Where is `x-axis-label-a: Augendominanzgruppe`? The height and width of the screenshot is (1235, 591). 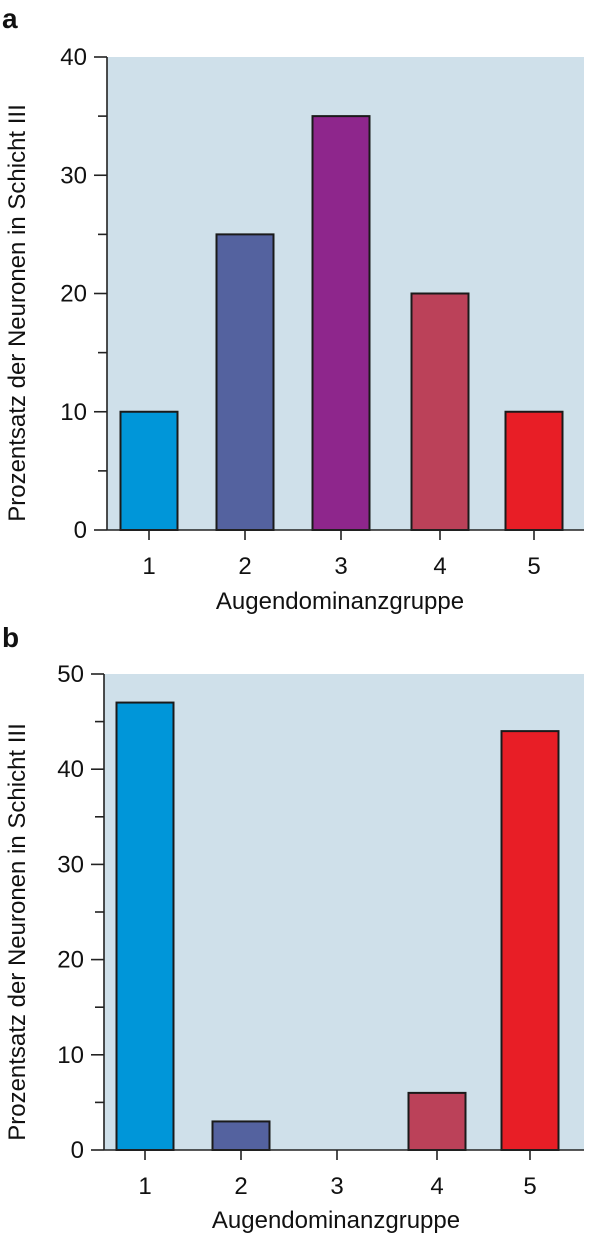 x-axis-label-a: Augendominanzgruppe is located at coordinates (340, 601).